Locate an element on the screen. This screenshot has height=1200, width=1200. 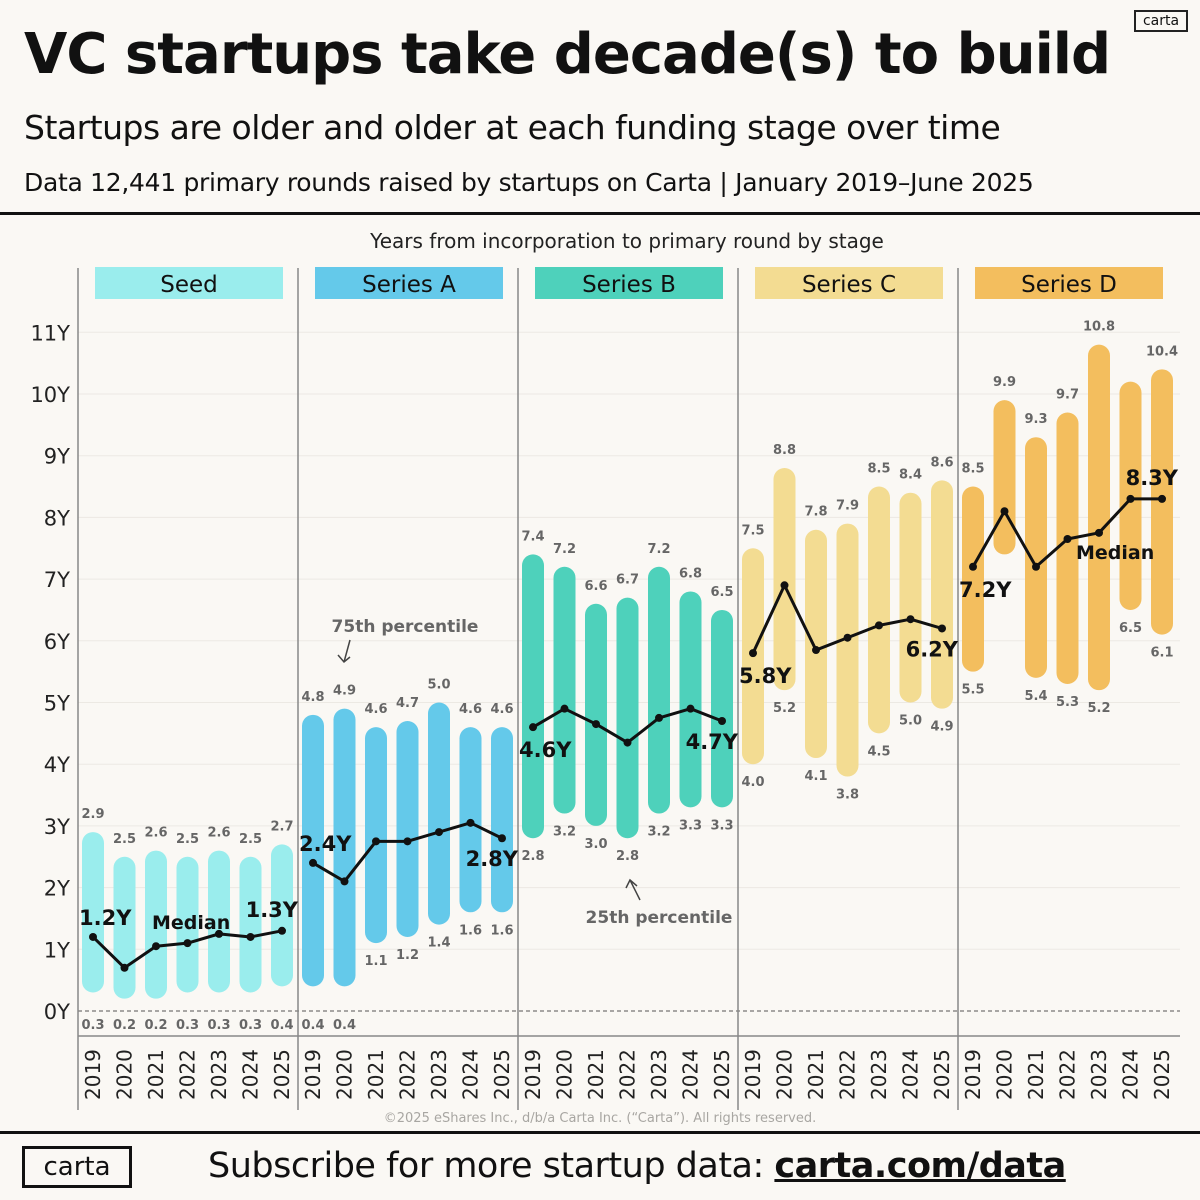
p25-label: 3.0 is located at coordinates (595, 844).